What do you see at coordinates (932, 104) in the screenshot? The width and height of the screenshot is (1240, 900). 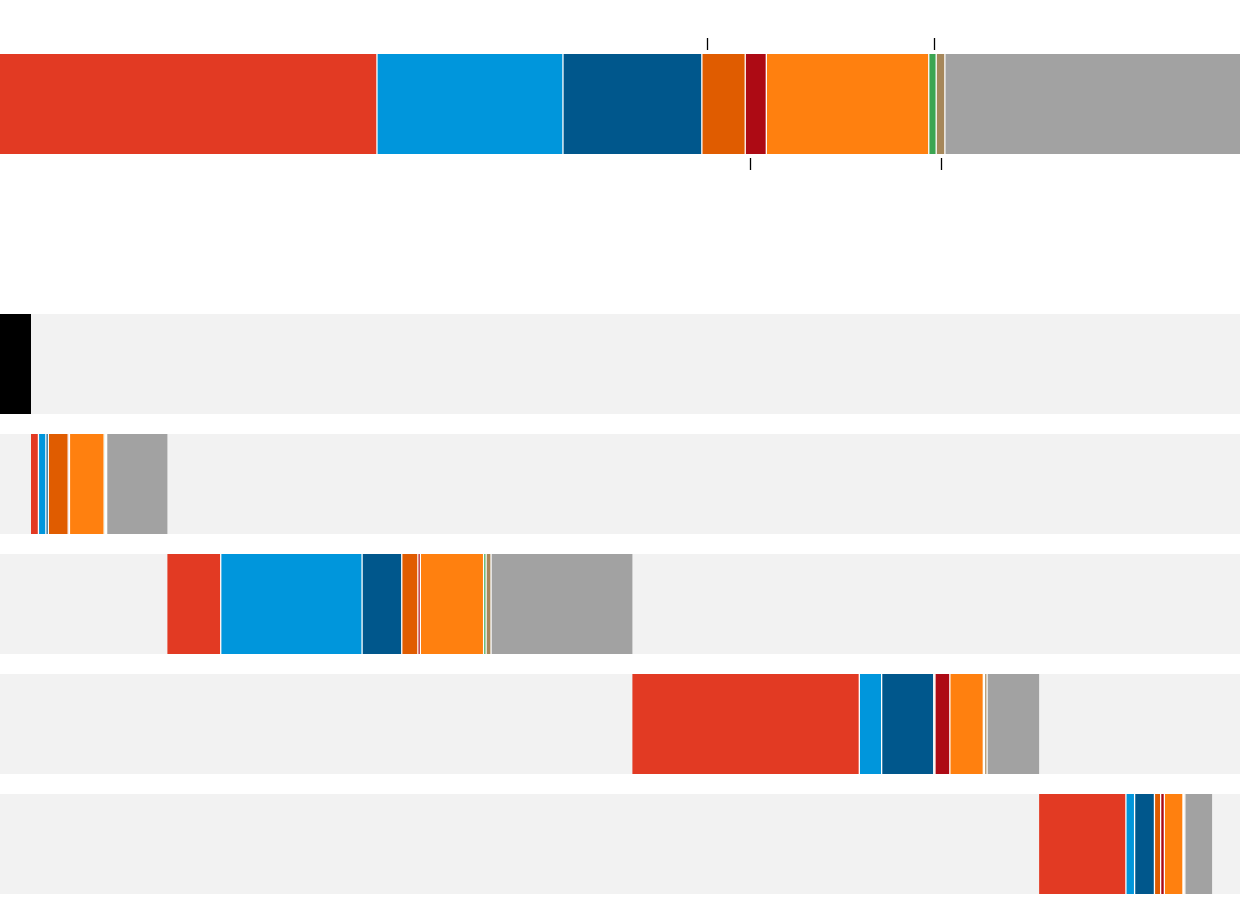 I see `total-bar-segment-green` at bounding box center [932, 104].